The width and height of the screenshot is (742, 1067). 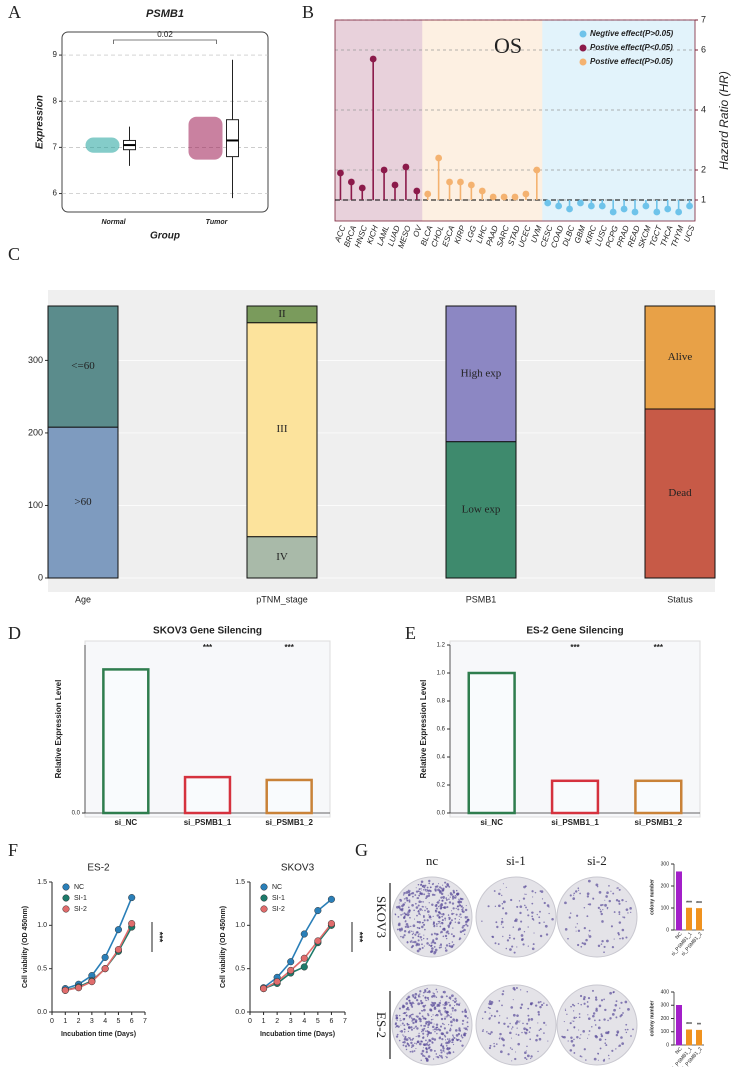 What do you see at coordinates (516, 860) in the screenshot?
I see `column-label: si-1` at bounding box center [516, 860].